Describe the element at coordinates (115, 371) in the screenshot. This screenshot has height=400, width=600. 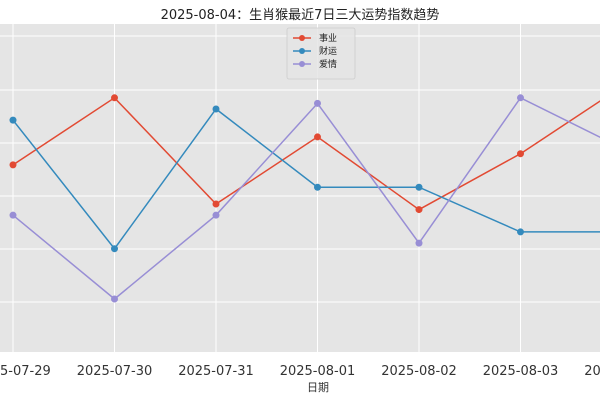
I see `x-tick-label: 2025-07-30` at that location.